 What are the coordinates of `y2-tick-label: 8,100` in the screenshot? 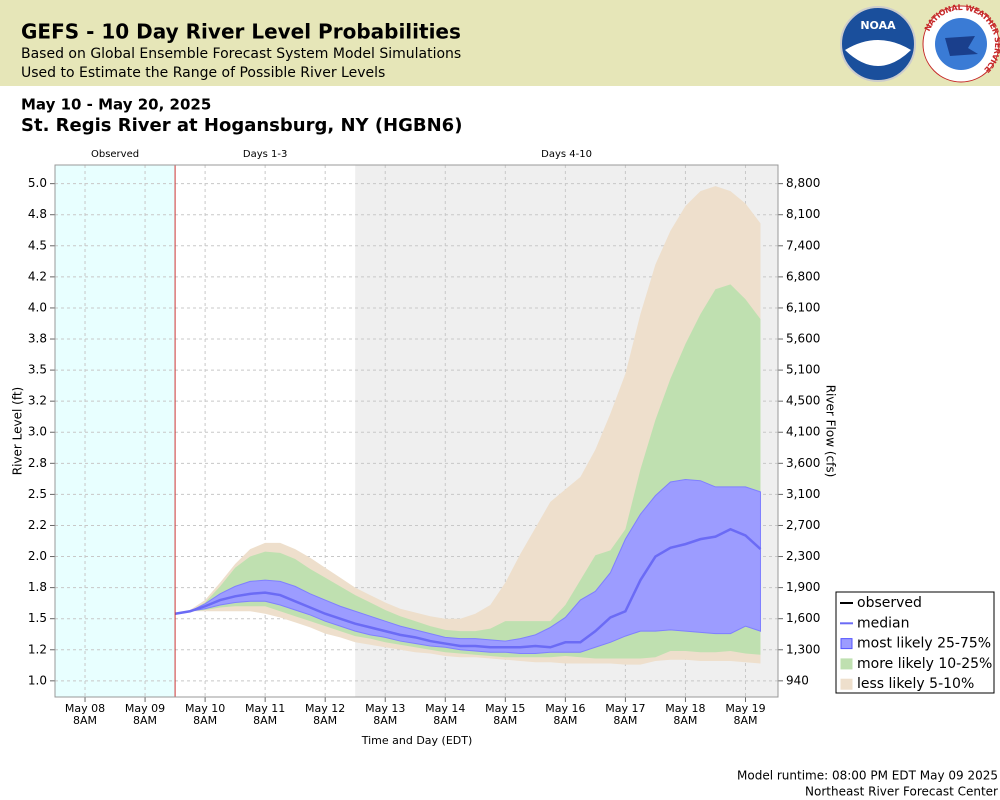 It's located at (803, 214).